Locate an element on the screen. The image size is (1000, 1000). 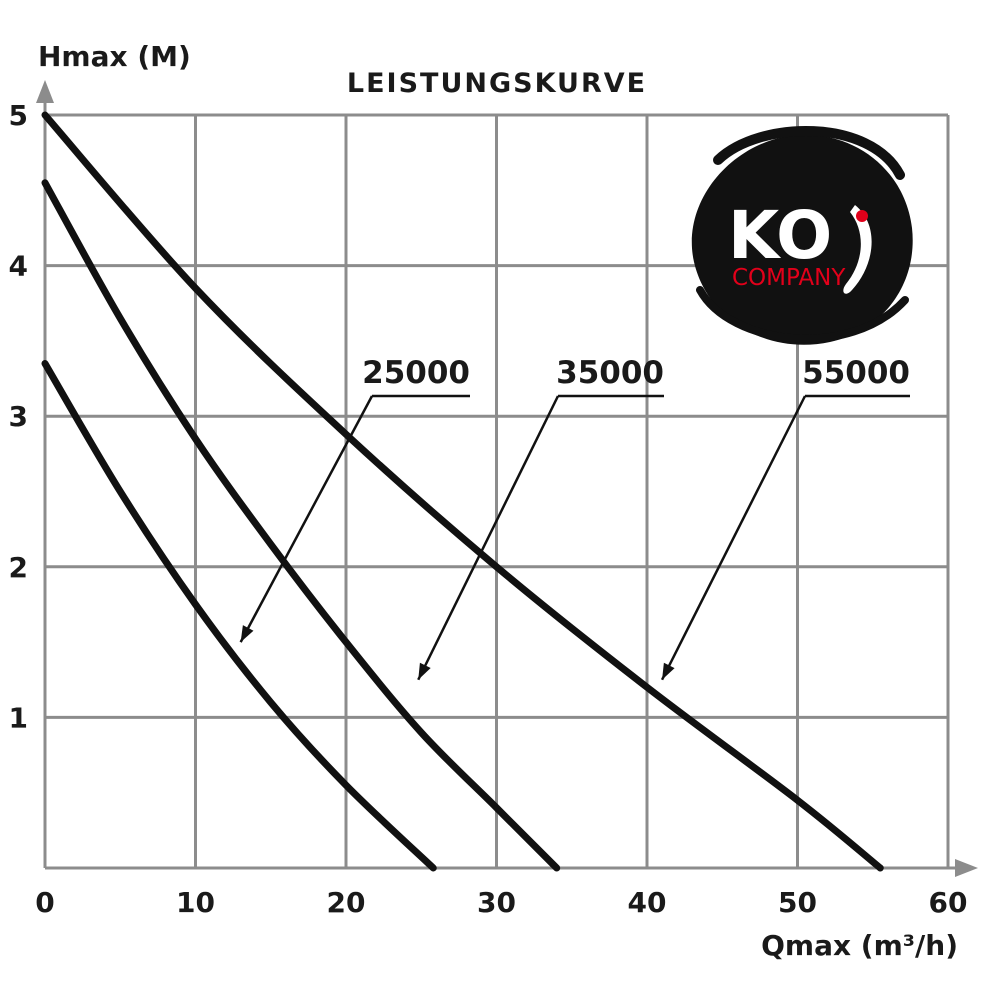
logo-brush-circle is located at coordinates (802, 239).